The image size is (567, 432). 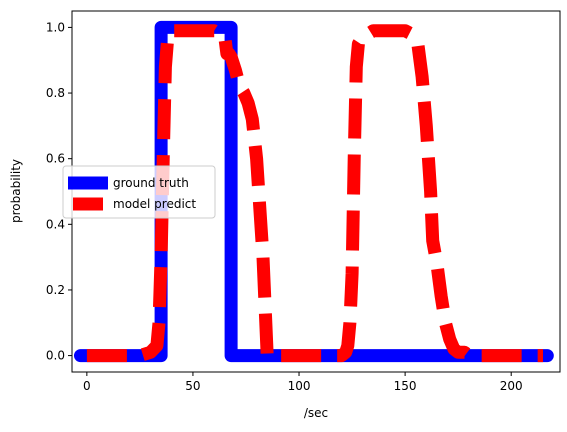 I want to click on legend-label-ground-truth: ground truth, so click(x=151, y=183).